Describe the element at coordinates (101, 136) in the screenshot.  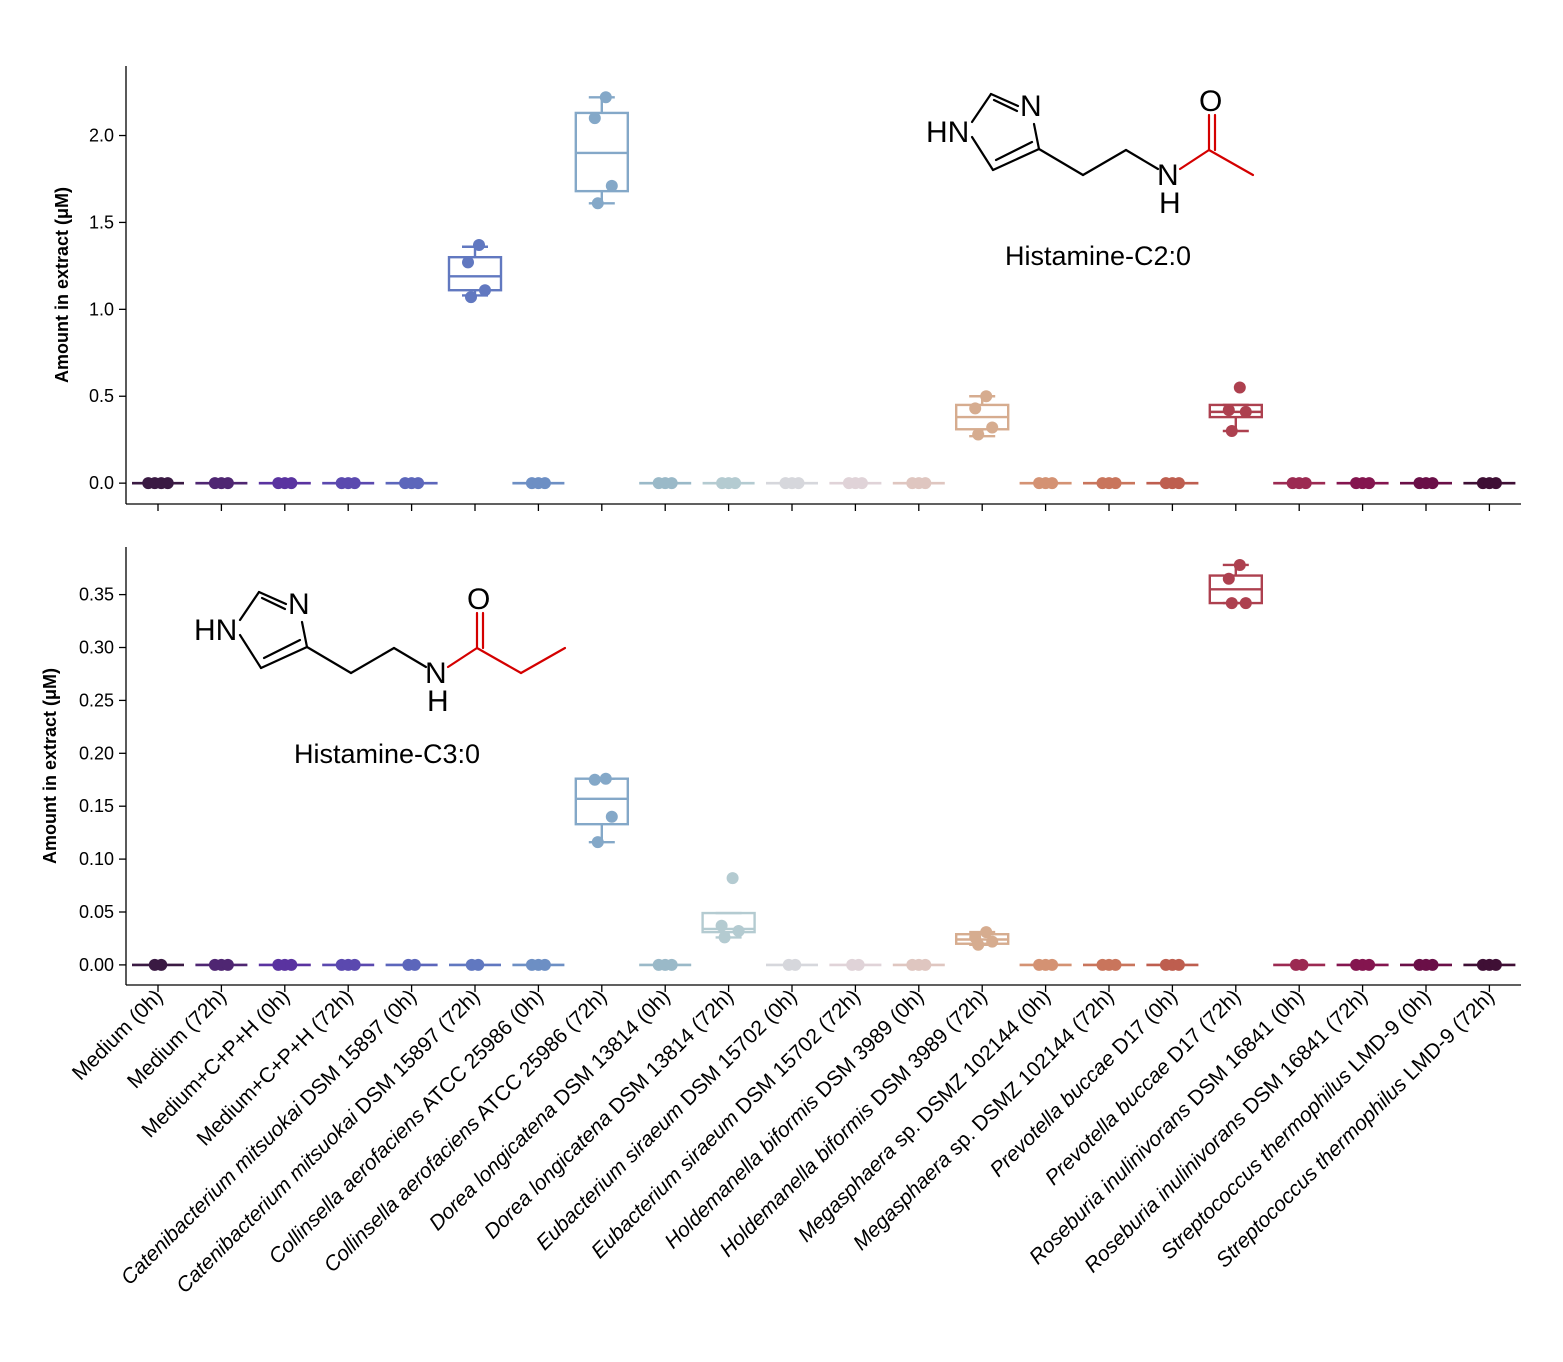
I see `y-tick-label: 2.0` at that location.